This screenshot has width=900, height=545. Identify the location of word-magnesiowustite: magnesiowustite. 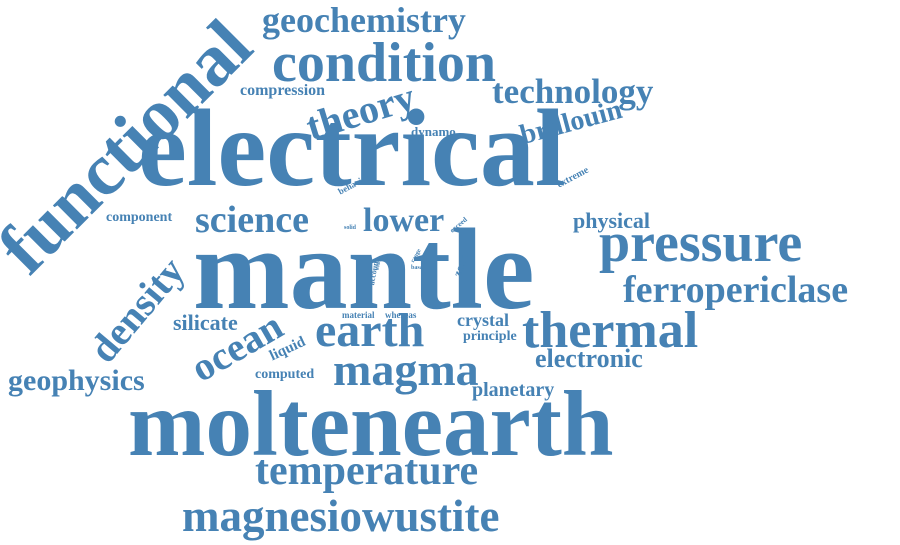
(341, 516).